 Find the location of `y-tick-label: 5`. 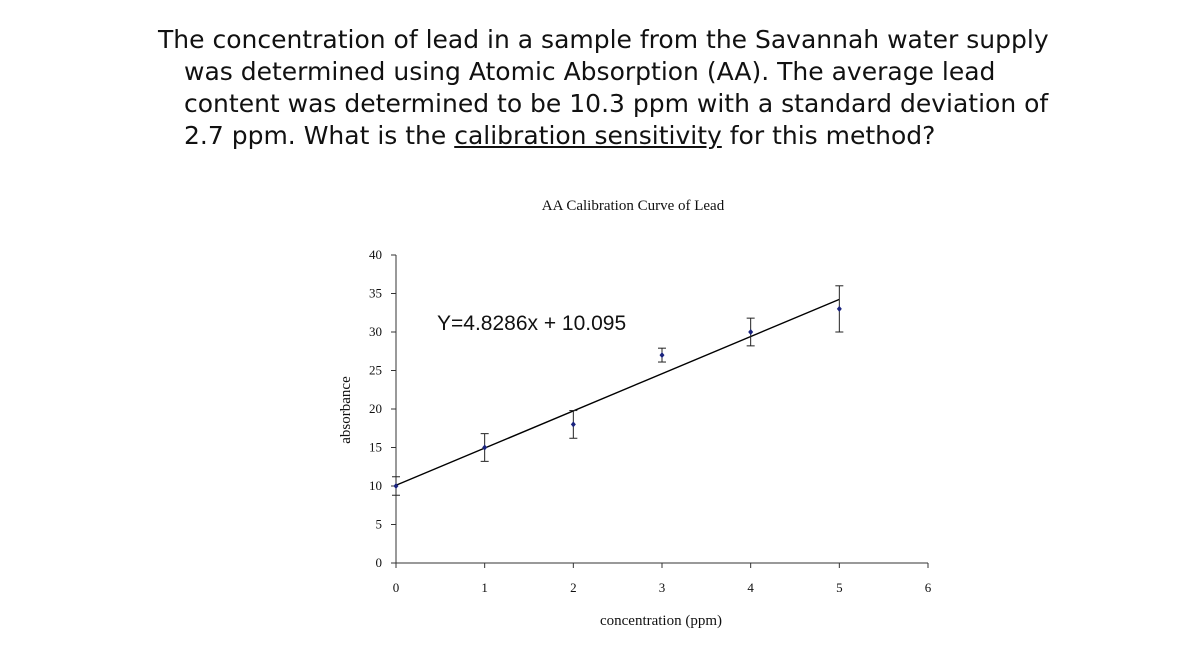

y-tick-label: 5 is located at coordinates (379, 524).